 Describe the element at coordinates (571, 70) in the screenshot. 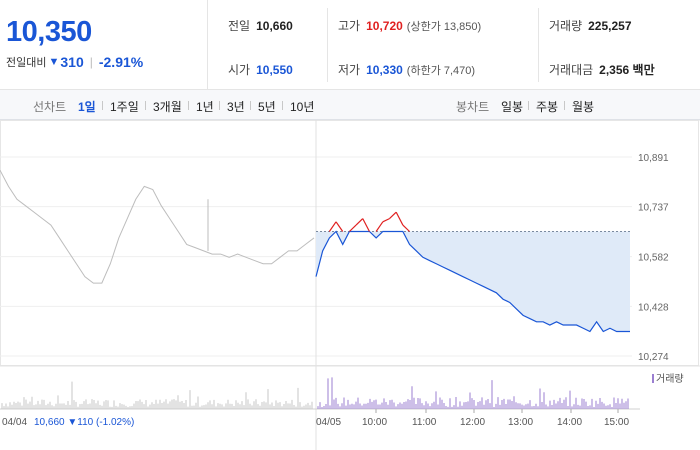

I see `stat-label: 거래대금` at that location.